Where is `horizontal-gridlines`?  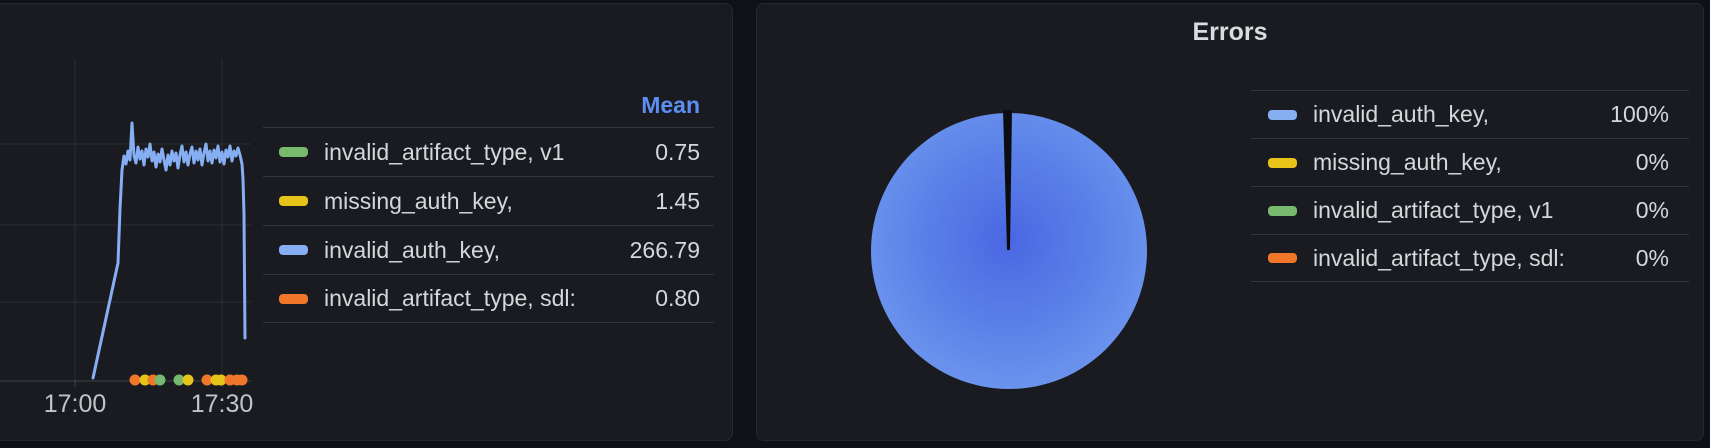
horizontal-gridlines is located at coordinates (125, 223).